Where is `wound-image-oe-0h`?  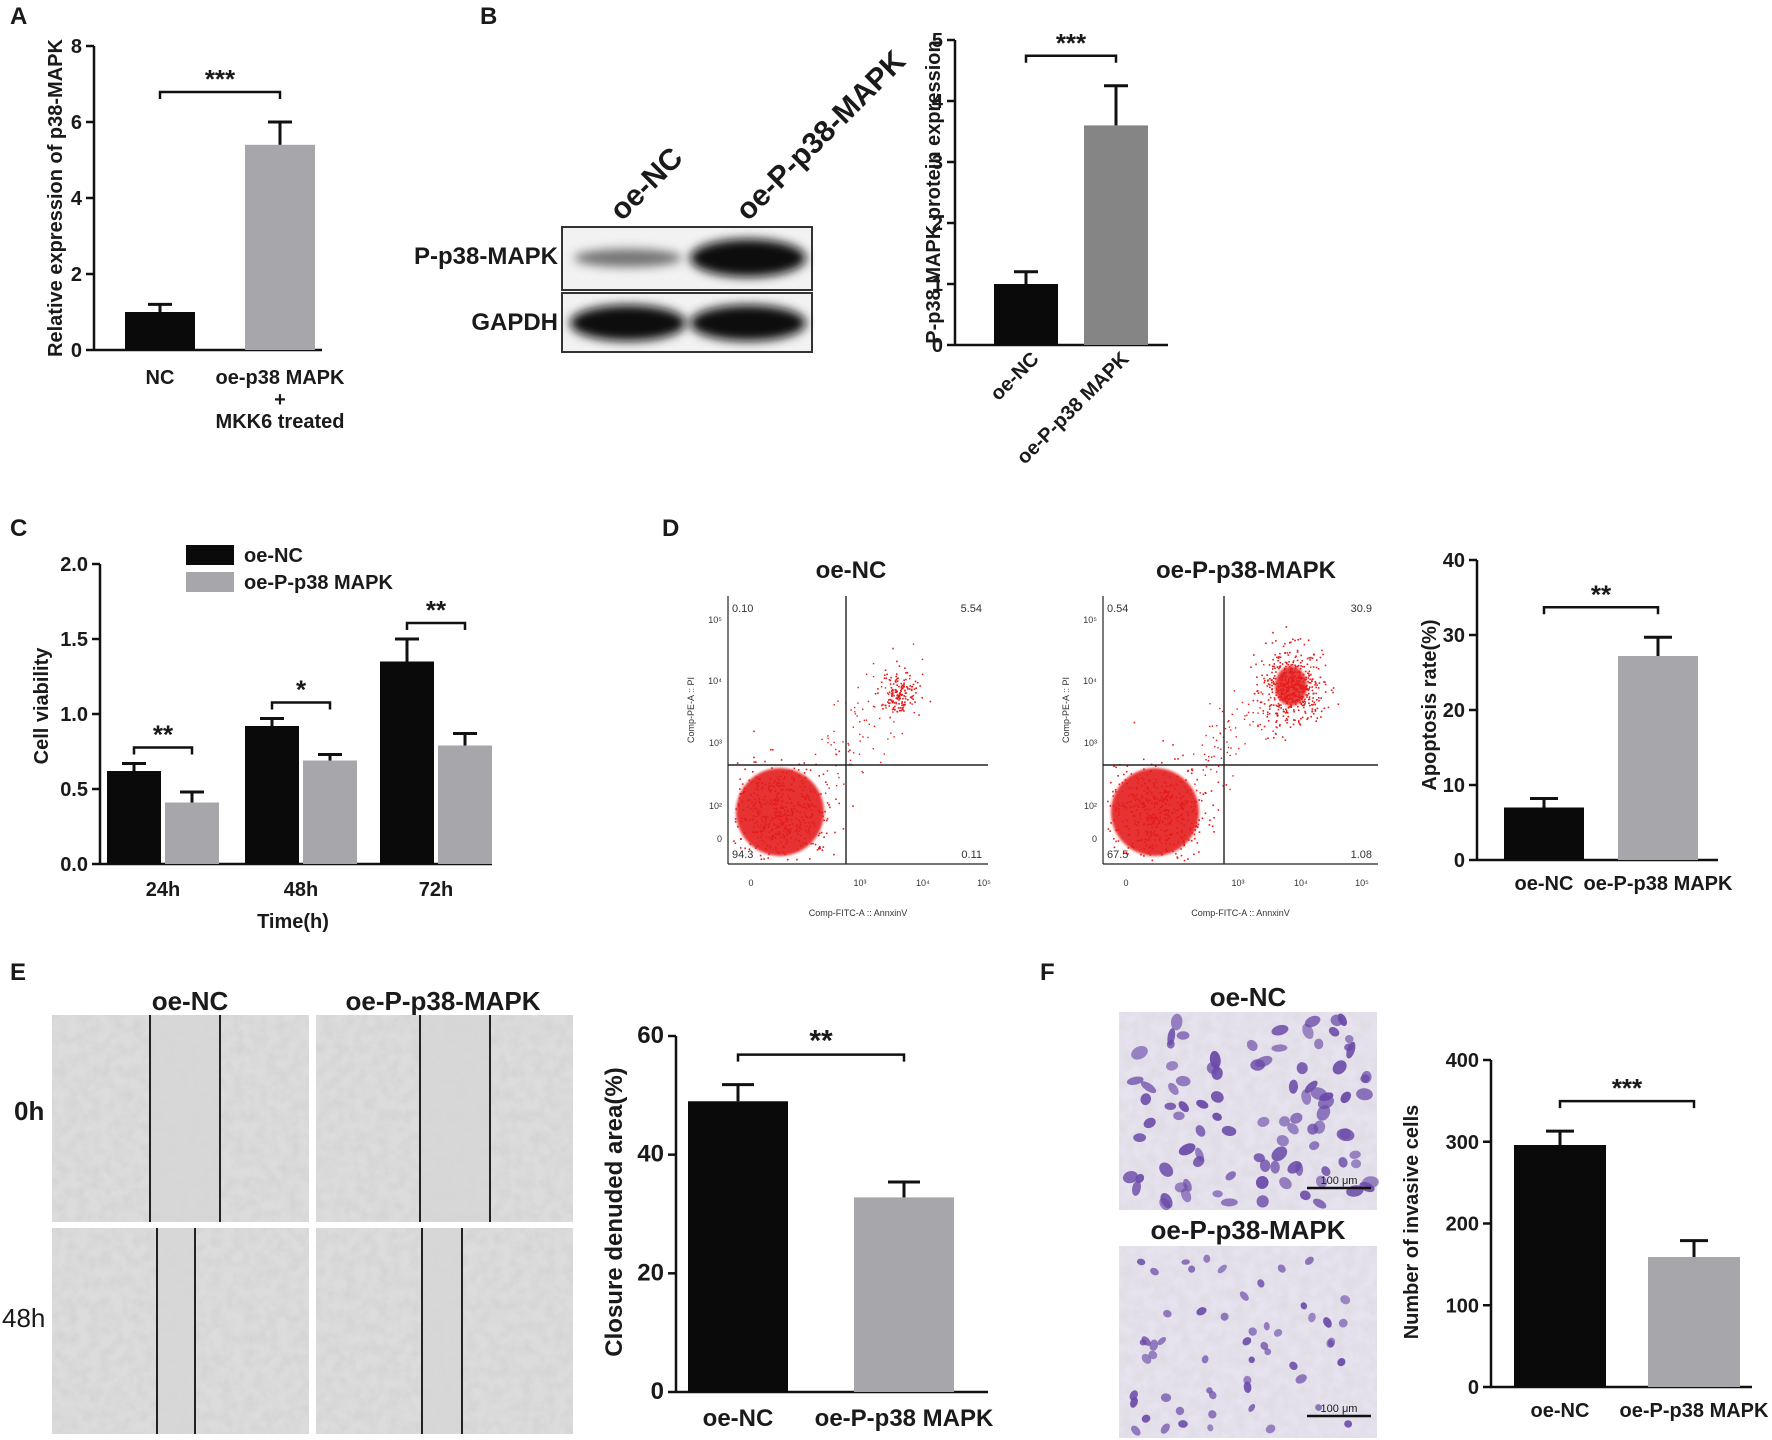
wound-image-oe-0h is located at coordinates (444, 1118).